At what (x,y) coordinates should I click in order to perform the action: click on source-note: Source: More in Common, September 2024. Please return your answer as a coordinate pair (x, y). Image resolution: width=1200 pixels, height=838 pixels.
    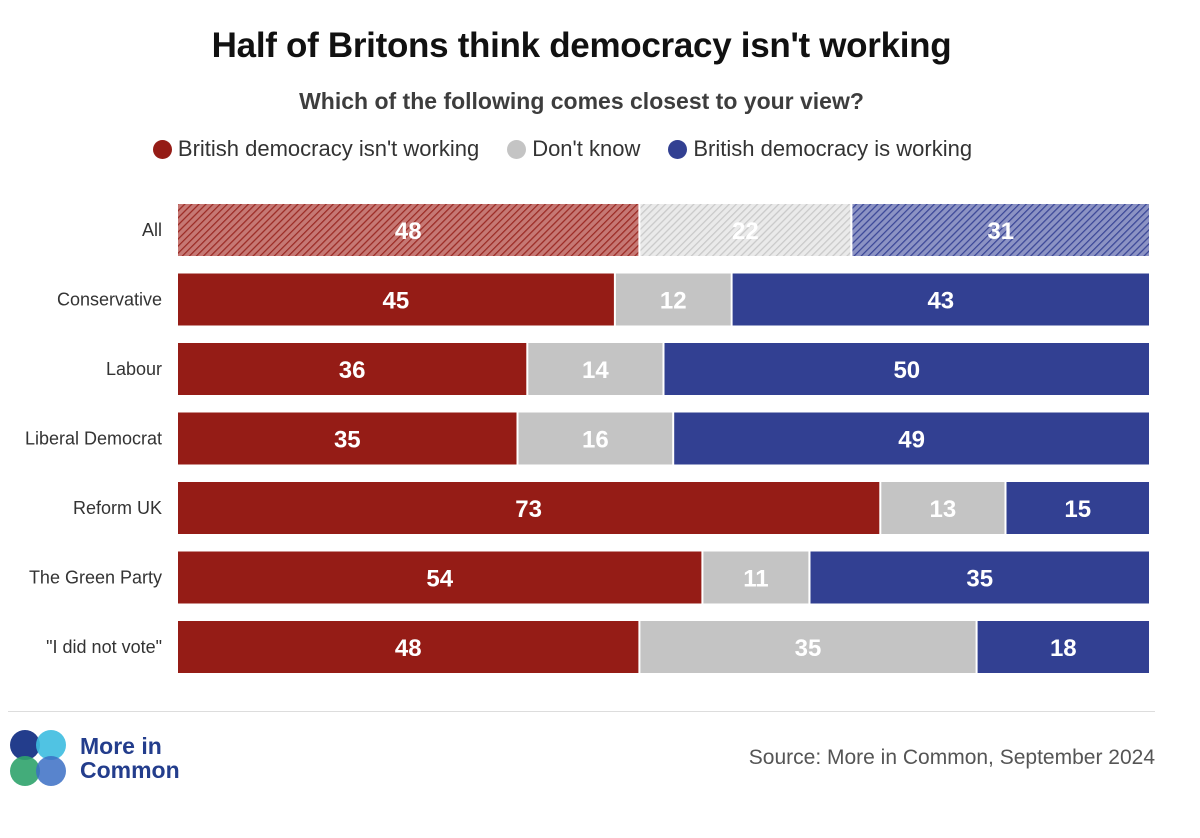
    Looking at the image, I should click on (951, 757).